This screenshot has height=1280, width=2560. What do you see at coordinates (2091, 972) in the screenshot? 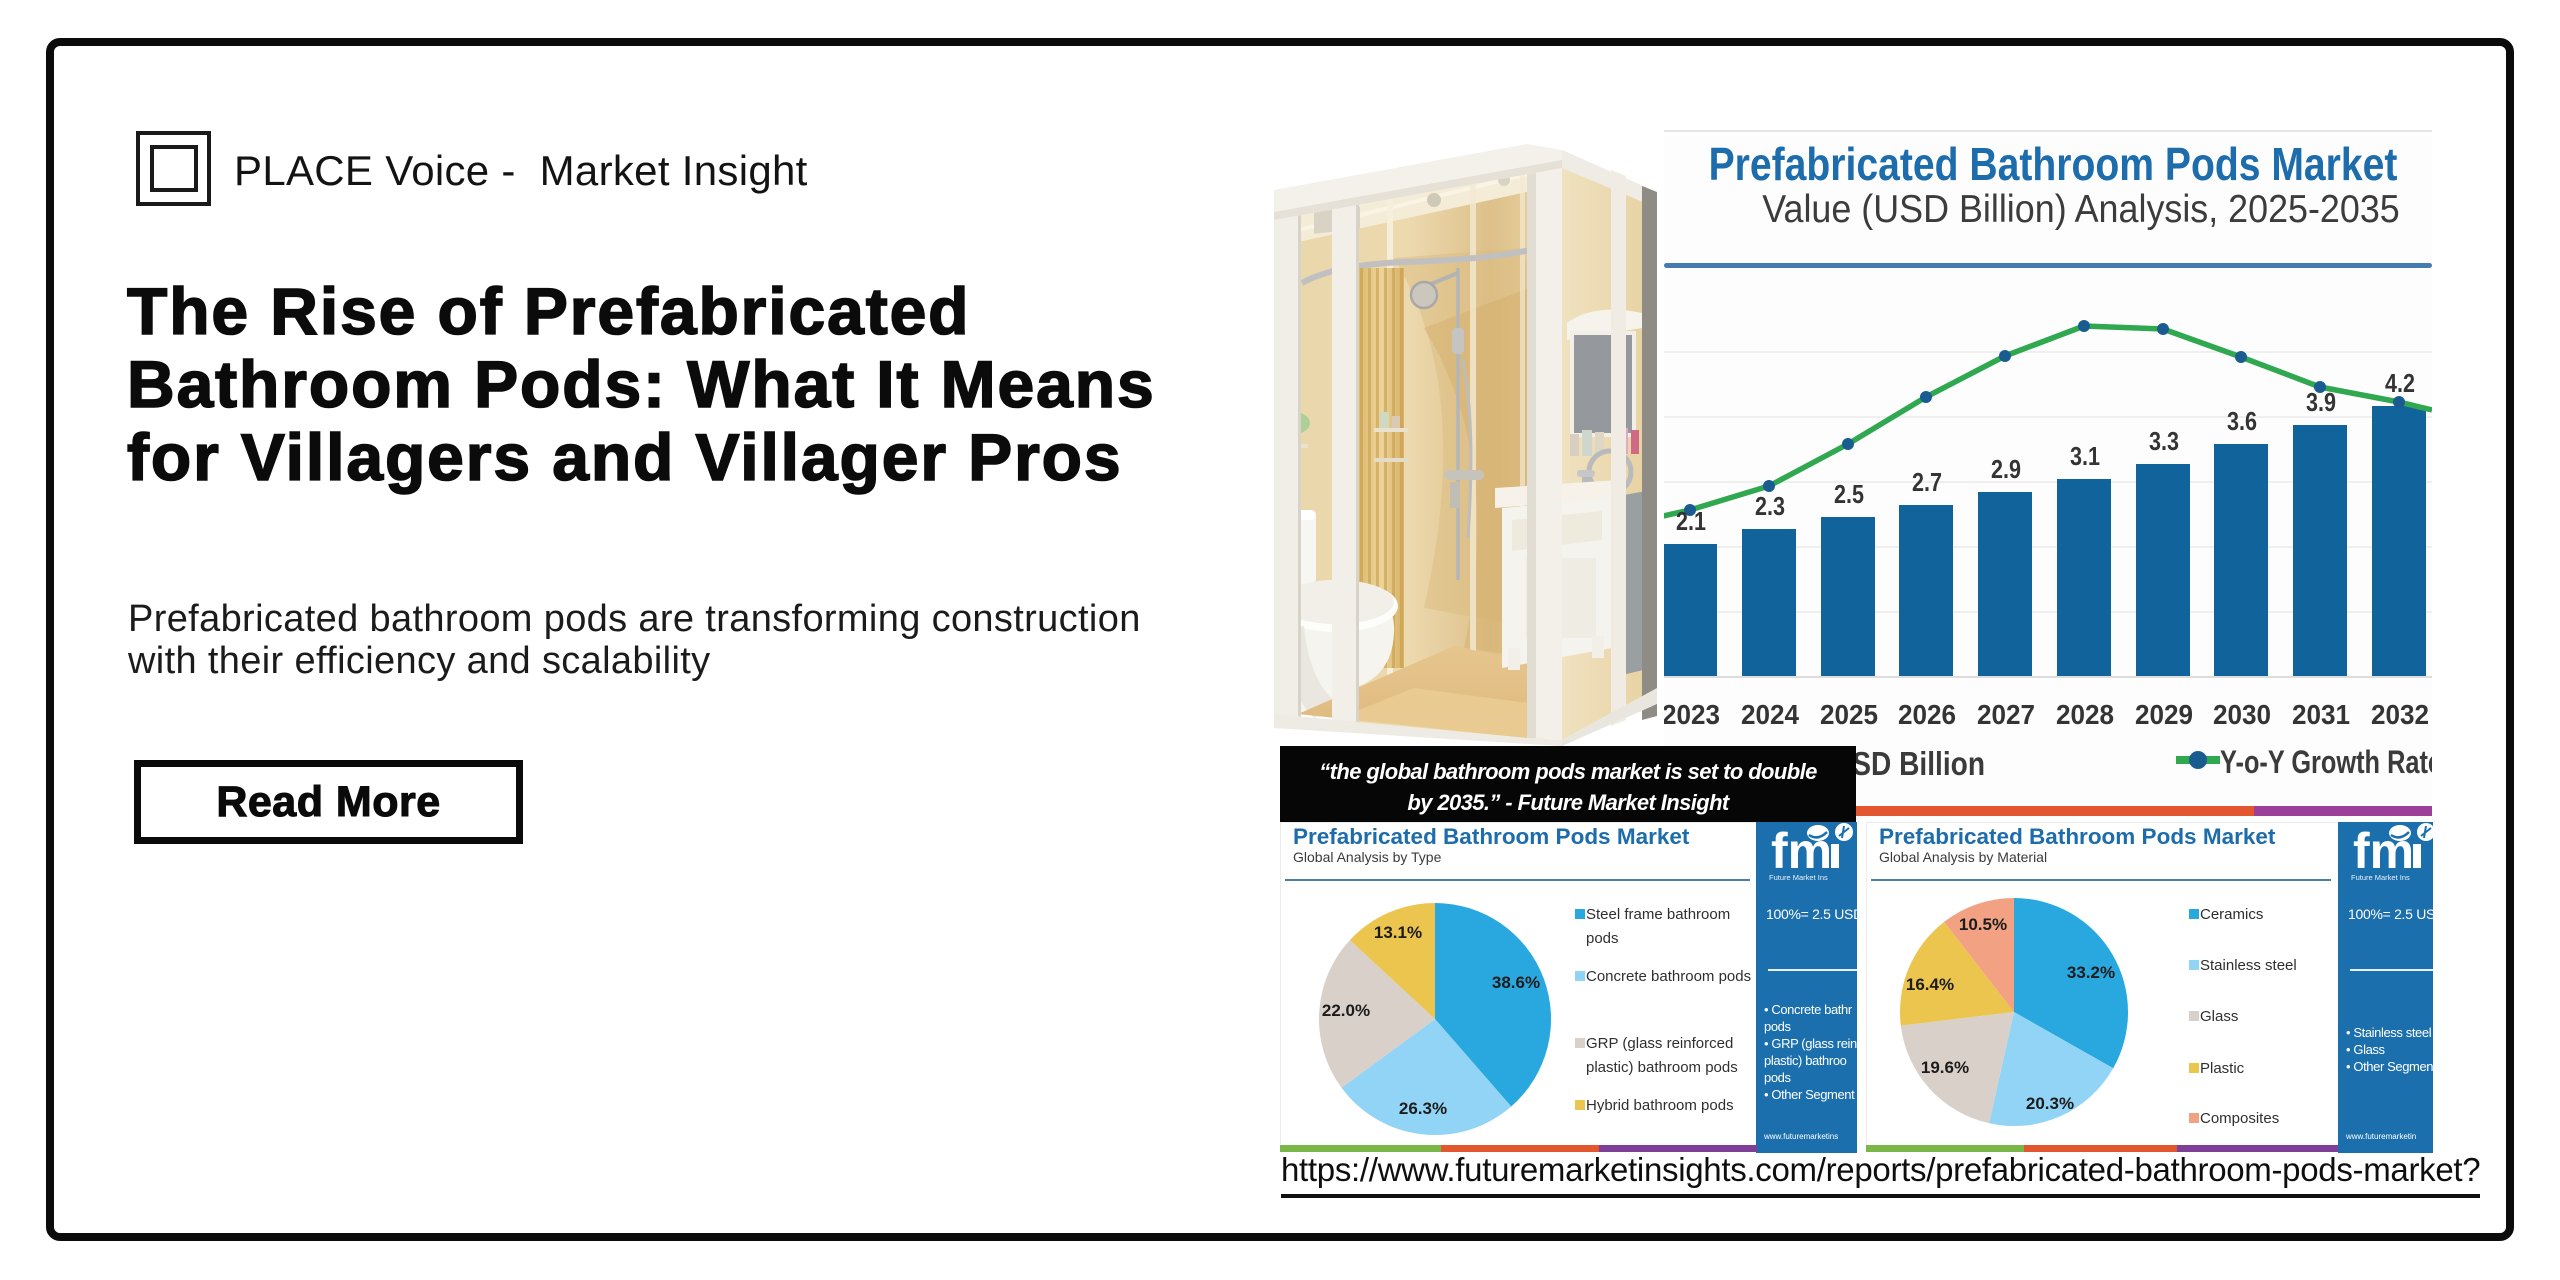
I see `svg-text: 33.2%` at bounding box center [2091, 972].